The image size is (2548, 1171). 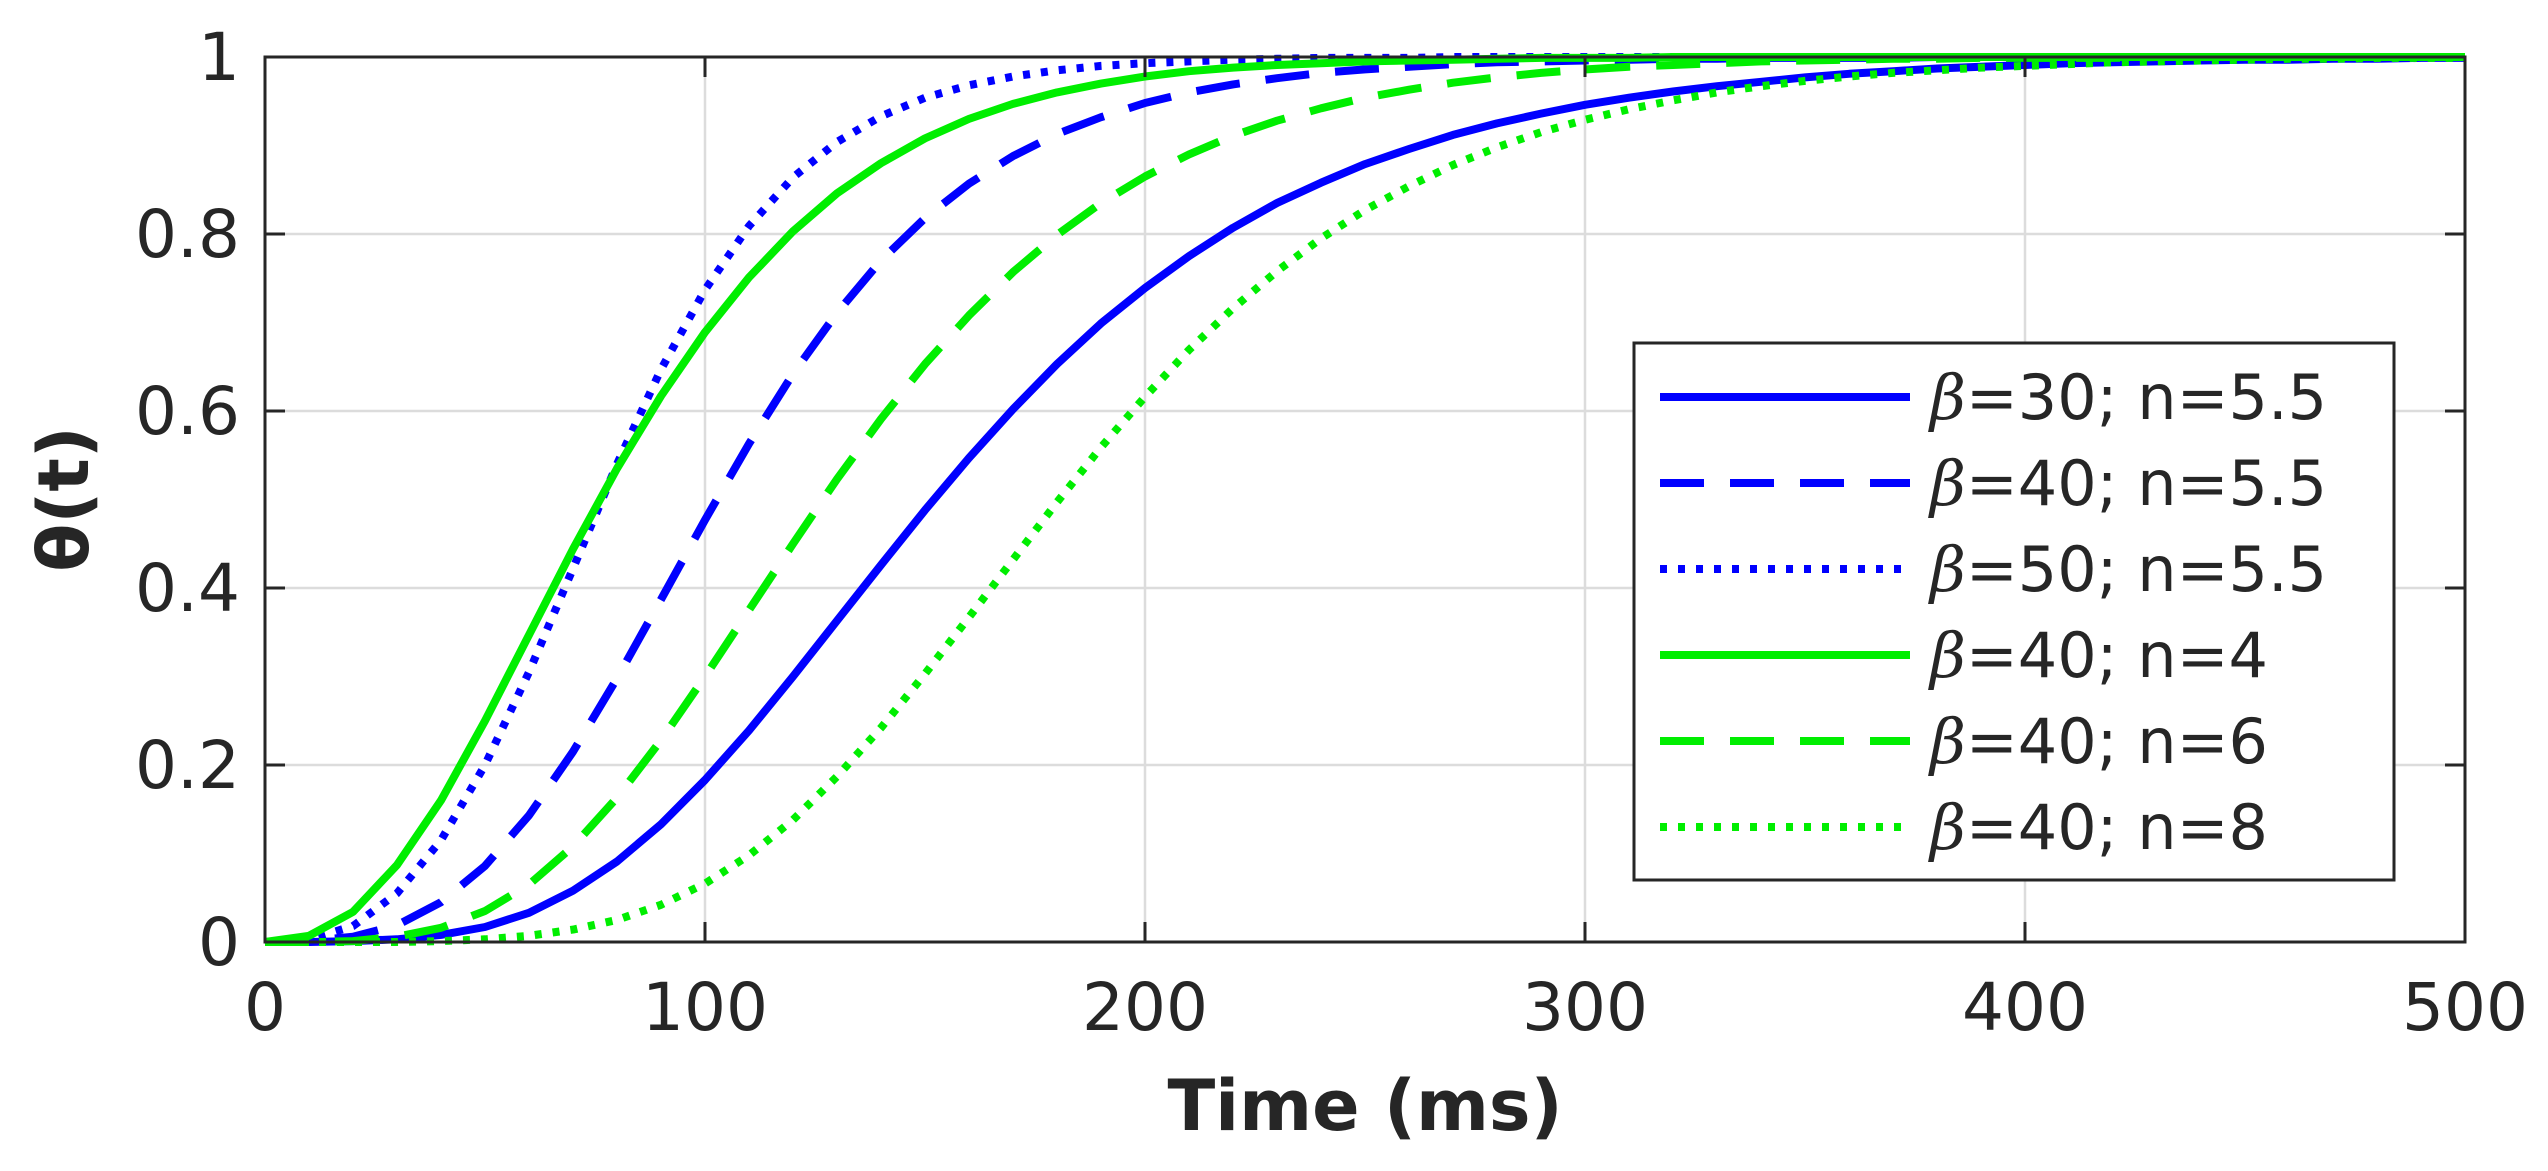 What do you see at coordinates (705, 1007) in the screenshot?
I see `x-tick-label: 100` at bounding box center [705, 1007].